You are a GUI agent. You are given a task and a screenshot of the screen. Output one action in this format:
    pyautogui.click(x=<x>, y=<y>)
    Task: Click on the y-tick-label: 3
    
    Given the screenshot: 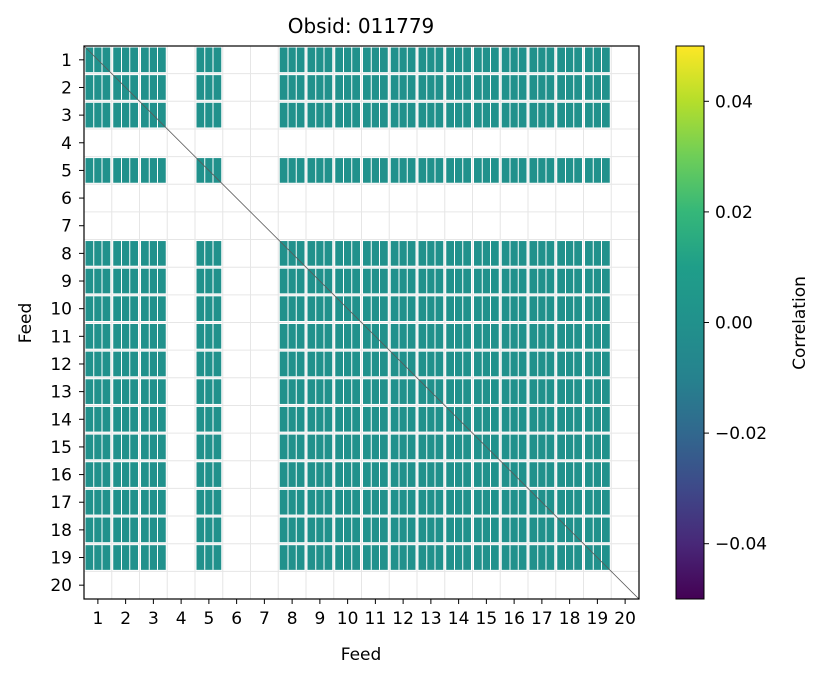 What is the action you would take?
    pyautogui.click(x=66, y=116)
    